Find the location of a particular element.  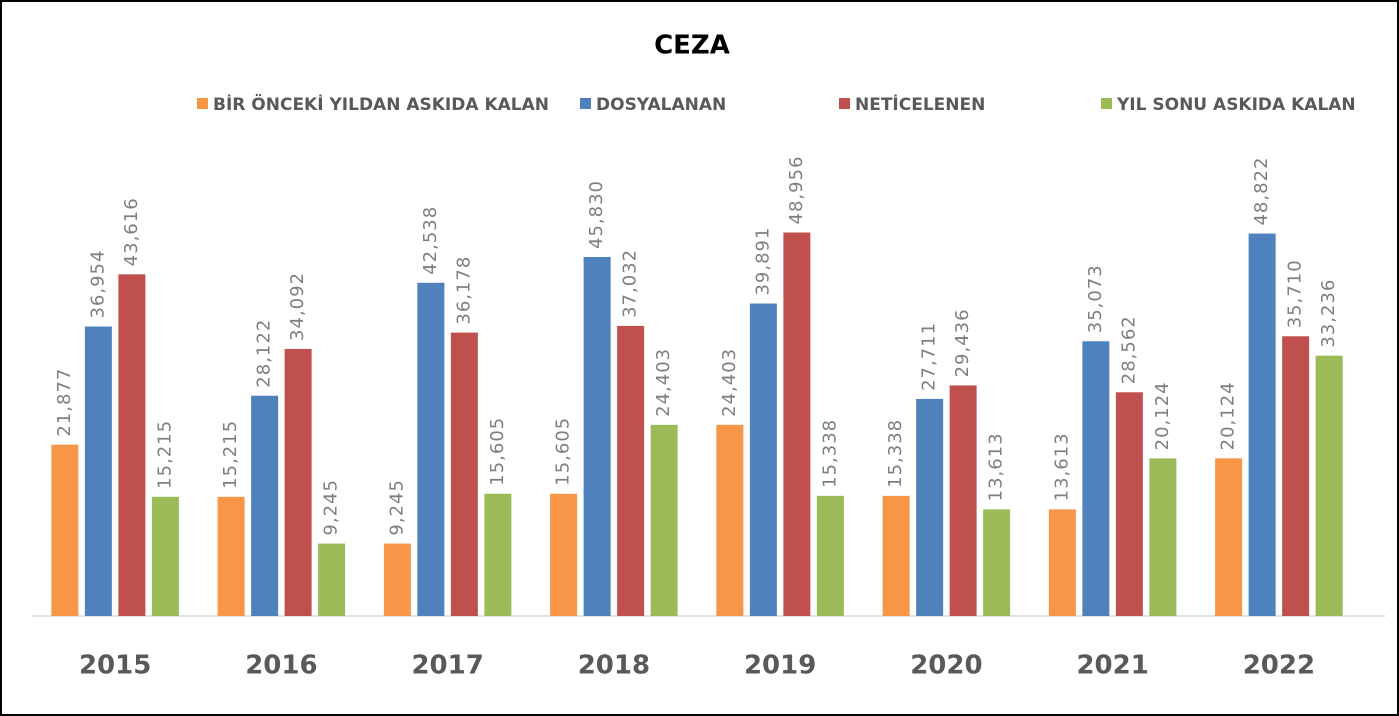

value-label: 48,822 is located at coordinates (1261, 191).